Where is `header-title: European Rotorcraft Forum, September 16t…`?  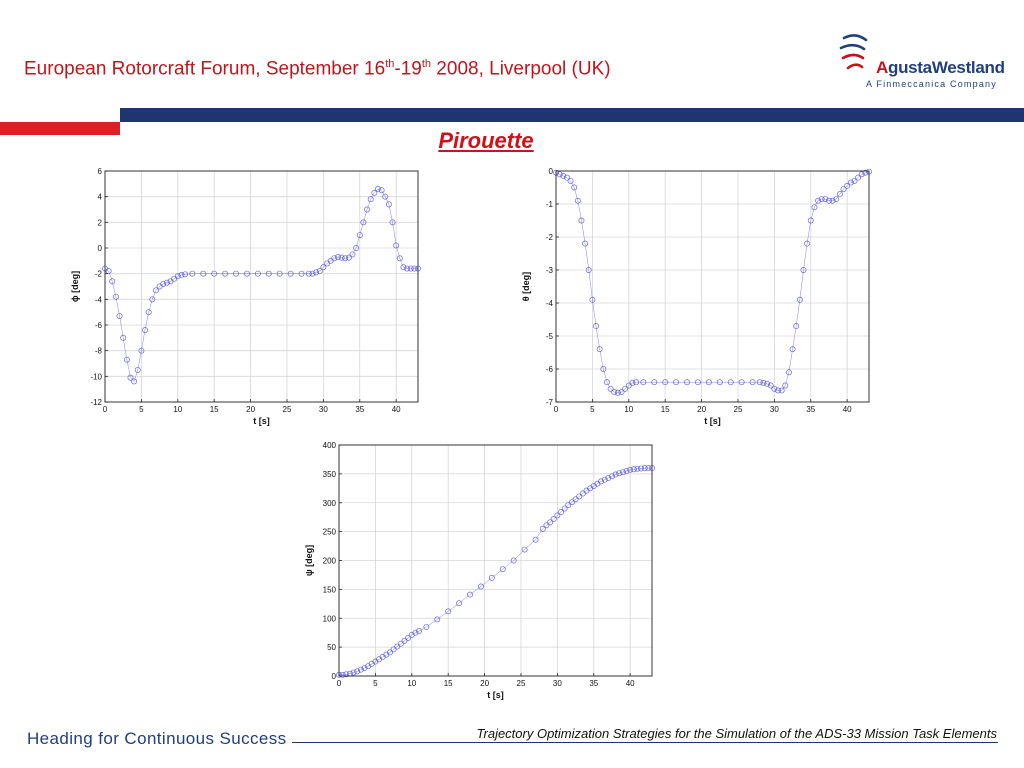 header-title: European Rotorcraft Forum, September 16t… is located at coordinates (317, 69).